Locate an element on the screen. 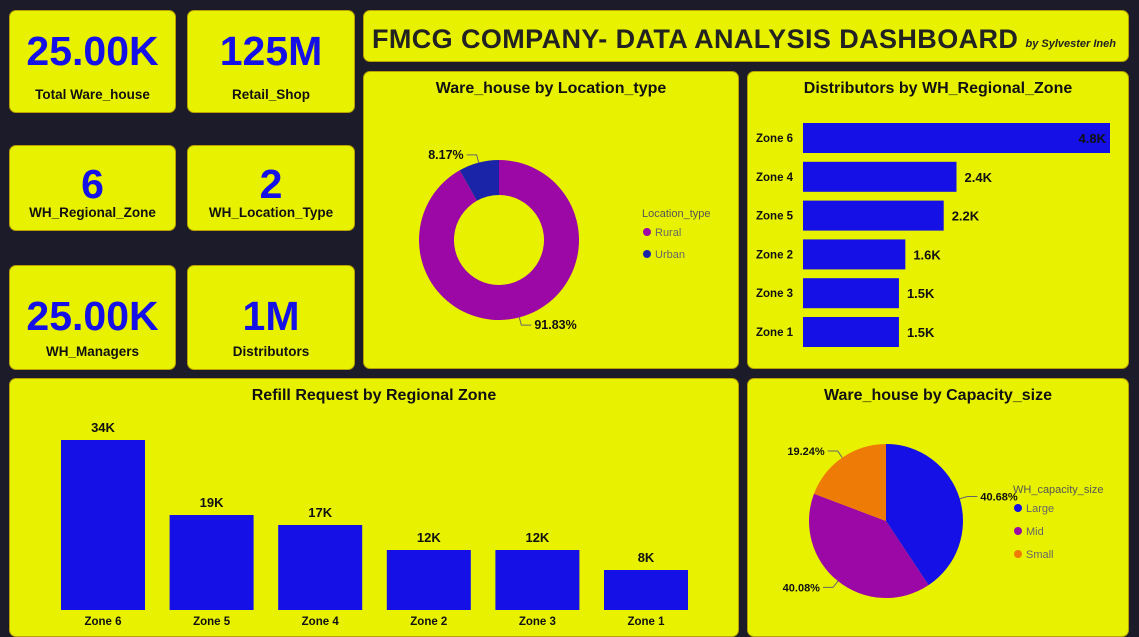 This screenshot has height=637, width=1139. x-tick-label: Zone 6 is located at coordinates (102, 622).